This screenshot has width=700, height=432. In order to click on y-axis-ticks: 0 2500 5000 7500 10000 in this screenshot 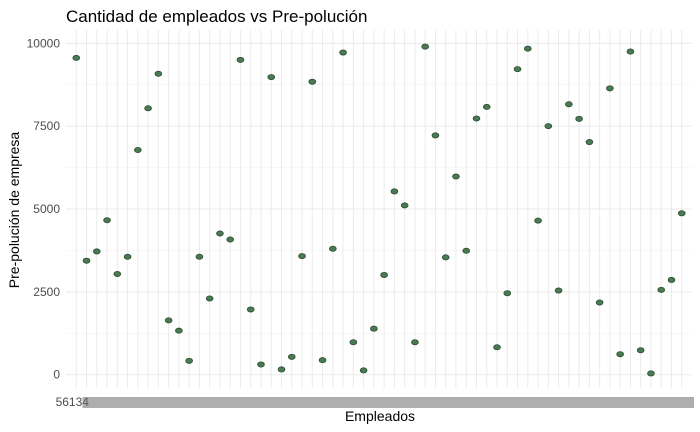, I will do `click(44, 208)`.